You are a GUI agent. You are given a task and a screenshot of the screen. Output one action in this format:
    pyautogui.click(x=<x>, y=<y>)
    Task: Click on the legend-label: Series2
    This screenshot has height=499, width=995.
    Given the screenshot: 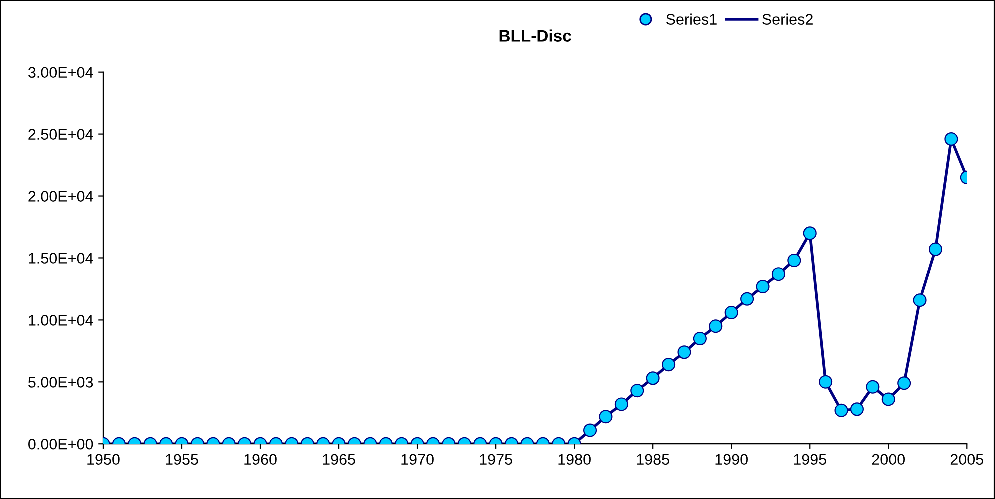 What is the action you would take?
    pyautogui.click(x=787, y=19)
    